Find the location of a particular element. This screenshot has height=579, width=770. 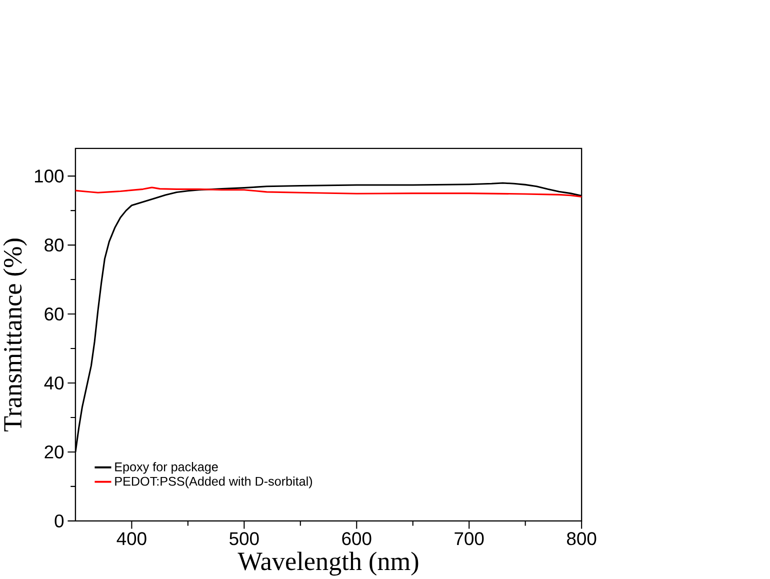

x-tick-label: 400 is located at coordinates (131, 539).